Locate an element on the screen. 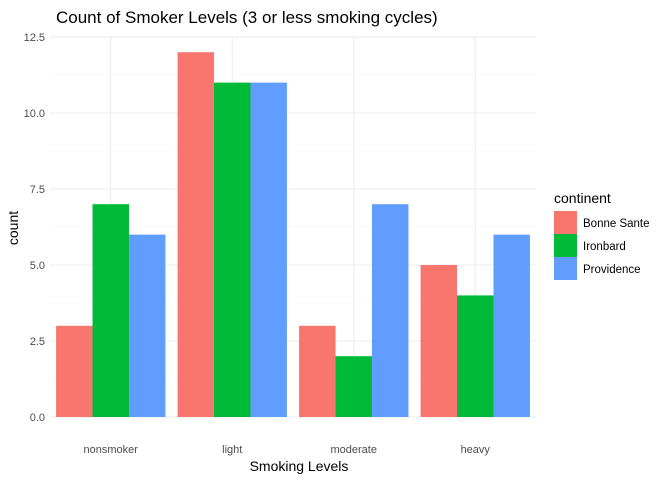 The width and height of the screenshot is (672, 480). x-tick-label: light is located at coordinates (232, 450).